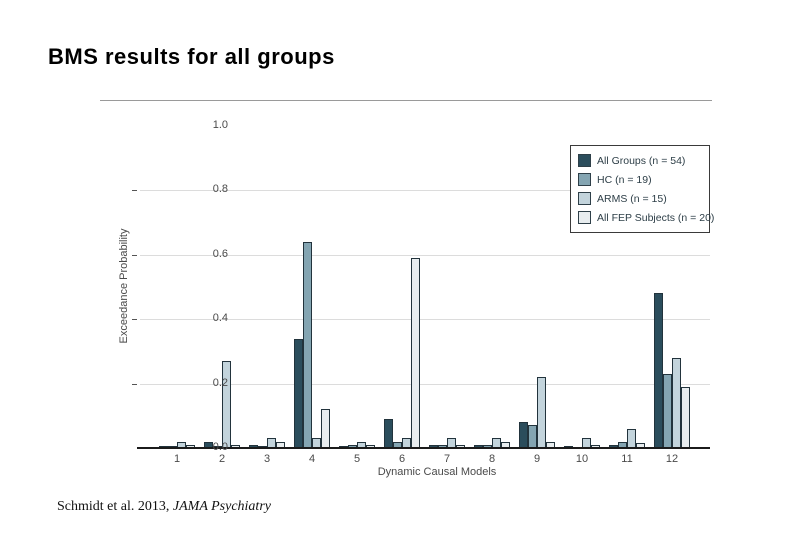  Describe the element at coordinates (361, 445) in the screenshot. I see `bar-model5-series2` at that location.